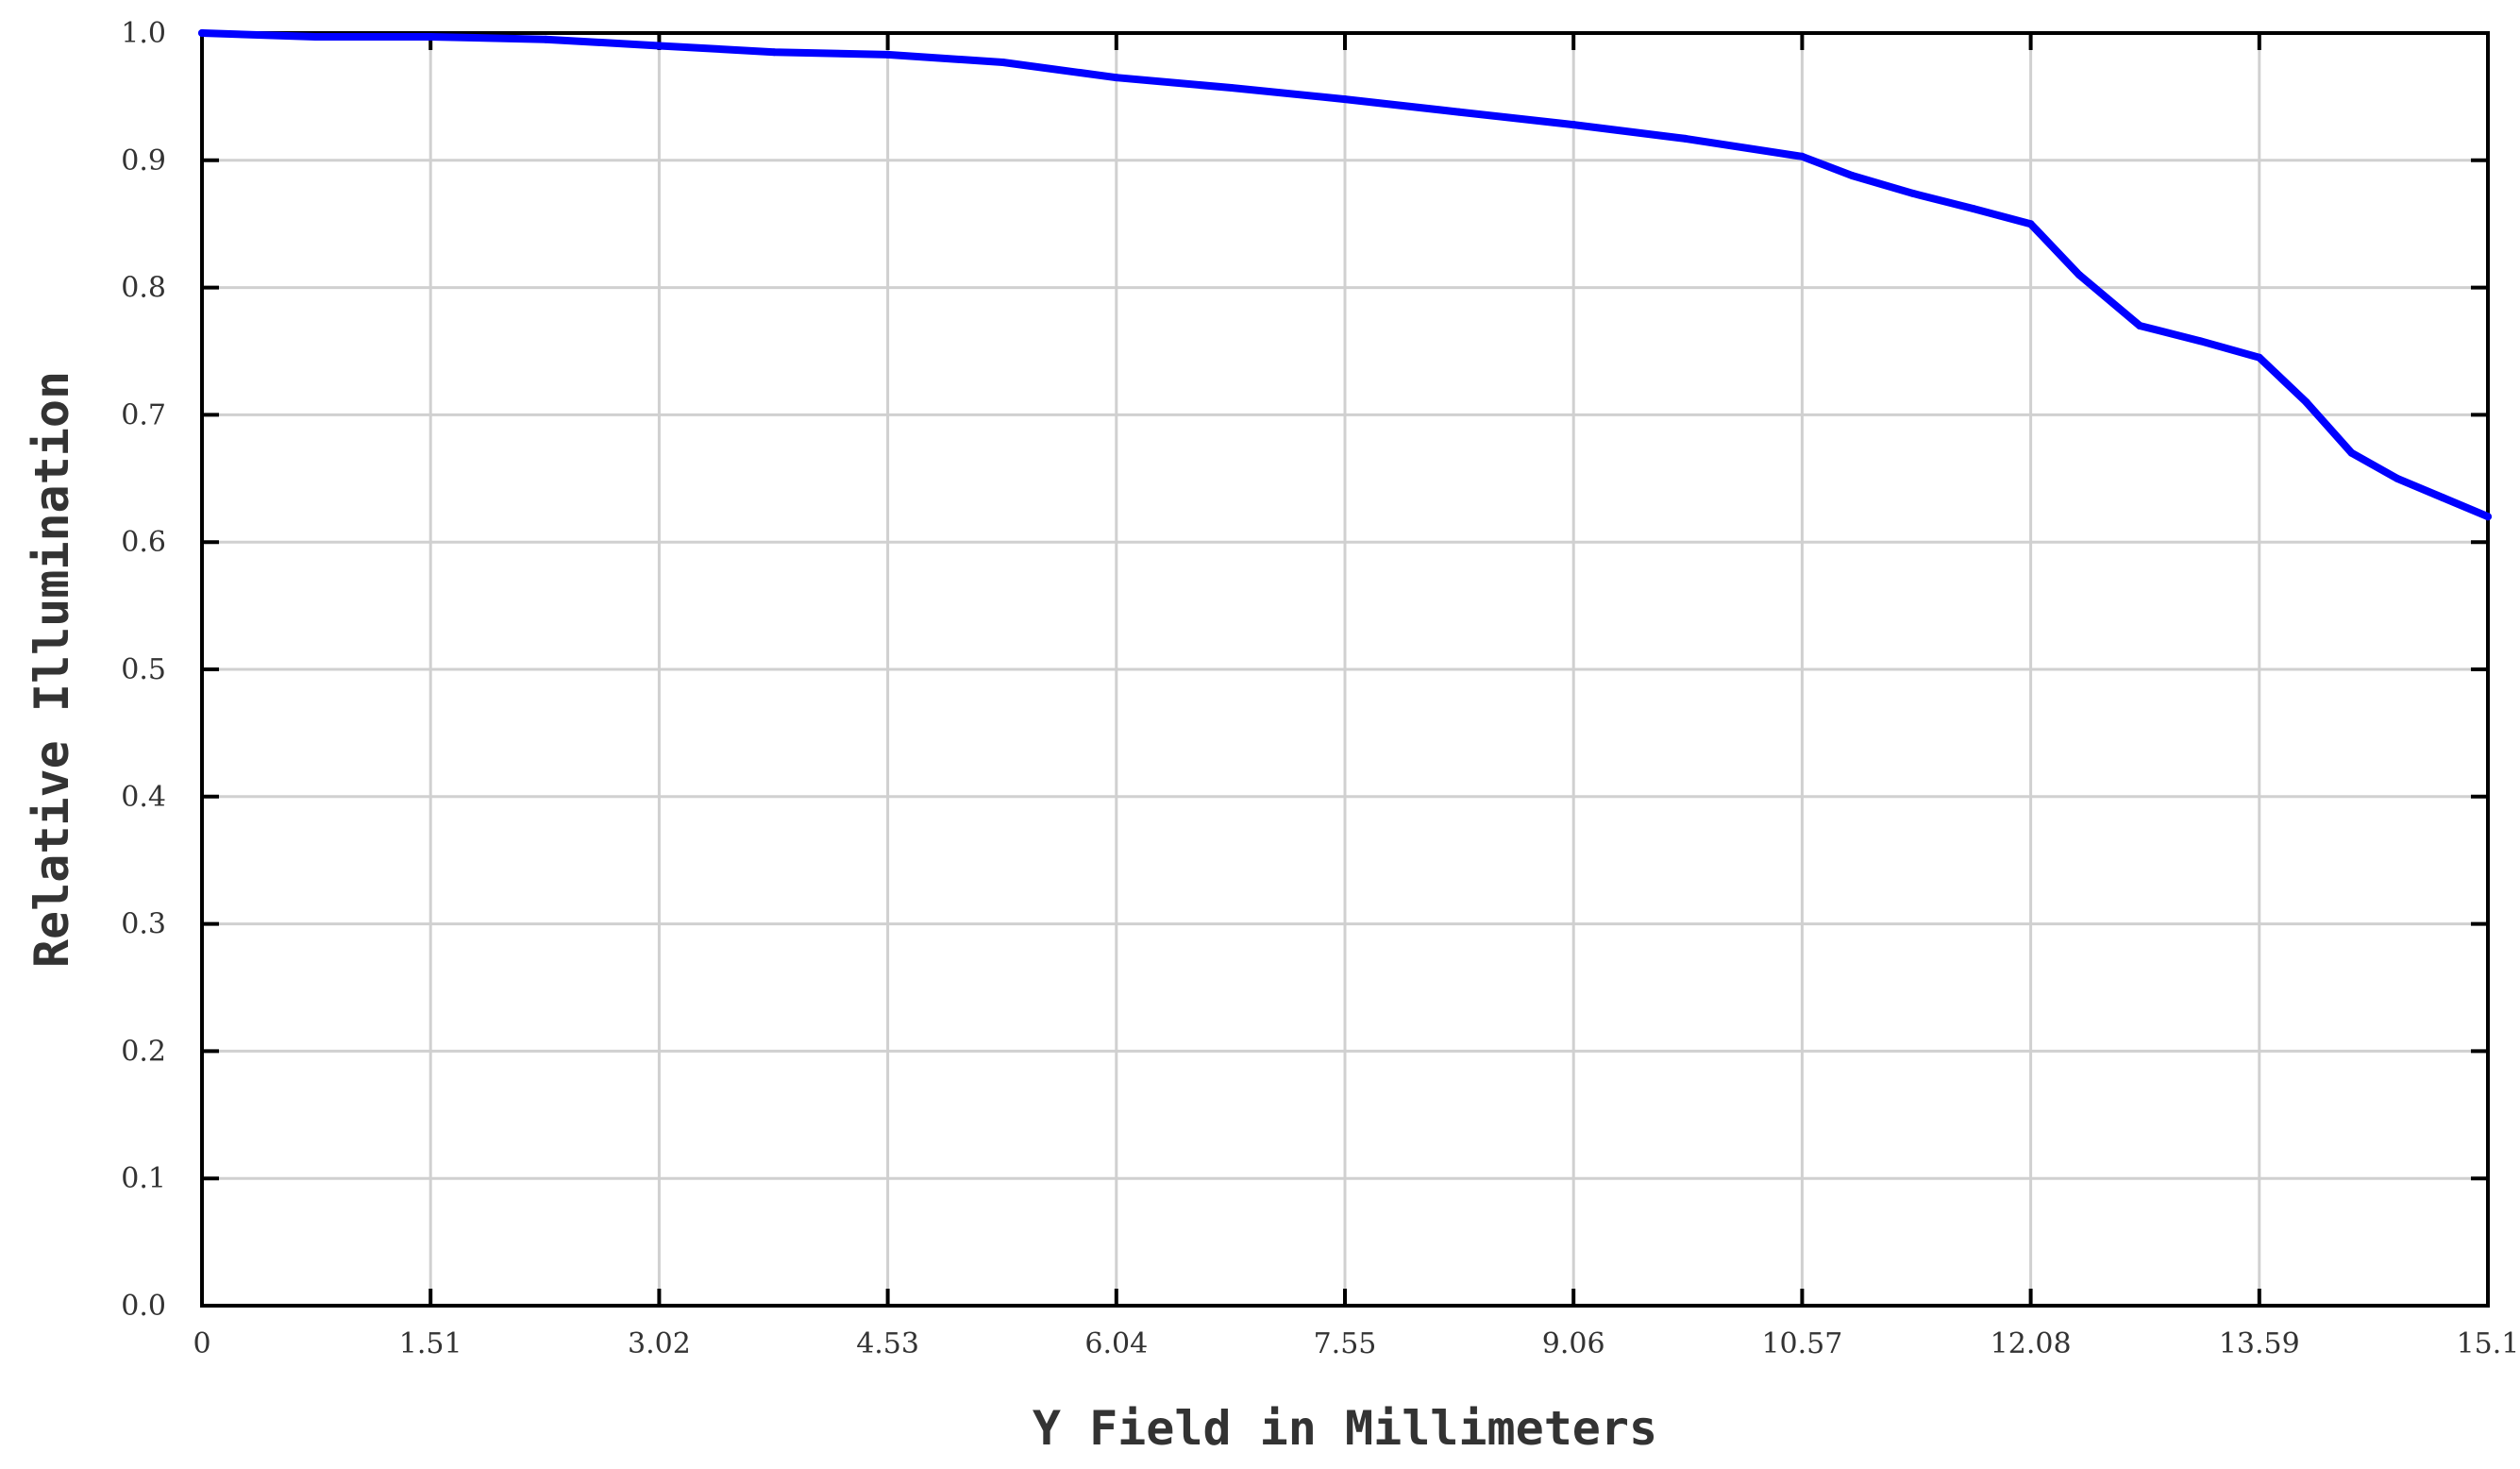 This screenshot has height=1469, width=2520. What do you see at coordinates (2259, 1343) in the screenshot?
I see `x-tick-label: 13.59` at bounding box center [2259, 1343].